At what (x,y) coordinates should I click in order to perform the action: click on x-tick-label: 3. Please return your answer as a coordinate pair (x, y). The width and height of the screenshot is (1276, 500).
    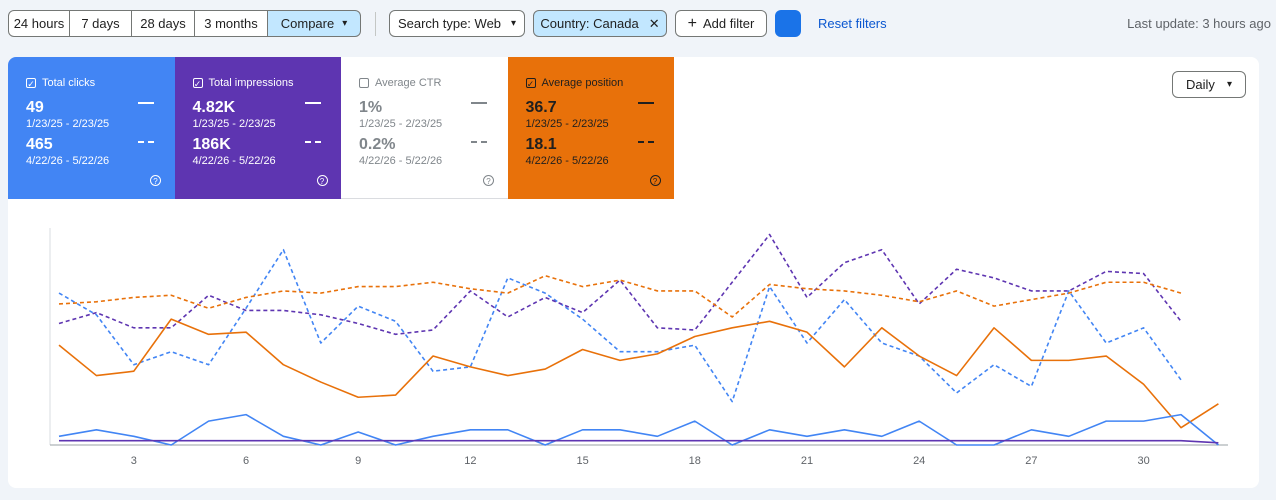
    Looking at the image, I should click on (134, 461).